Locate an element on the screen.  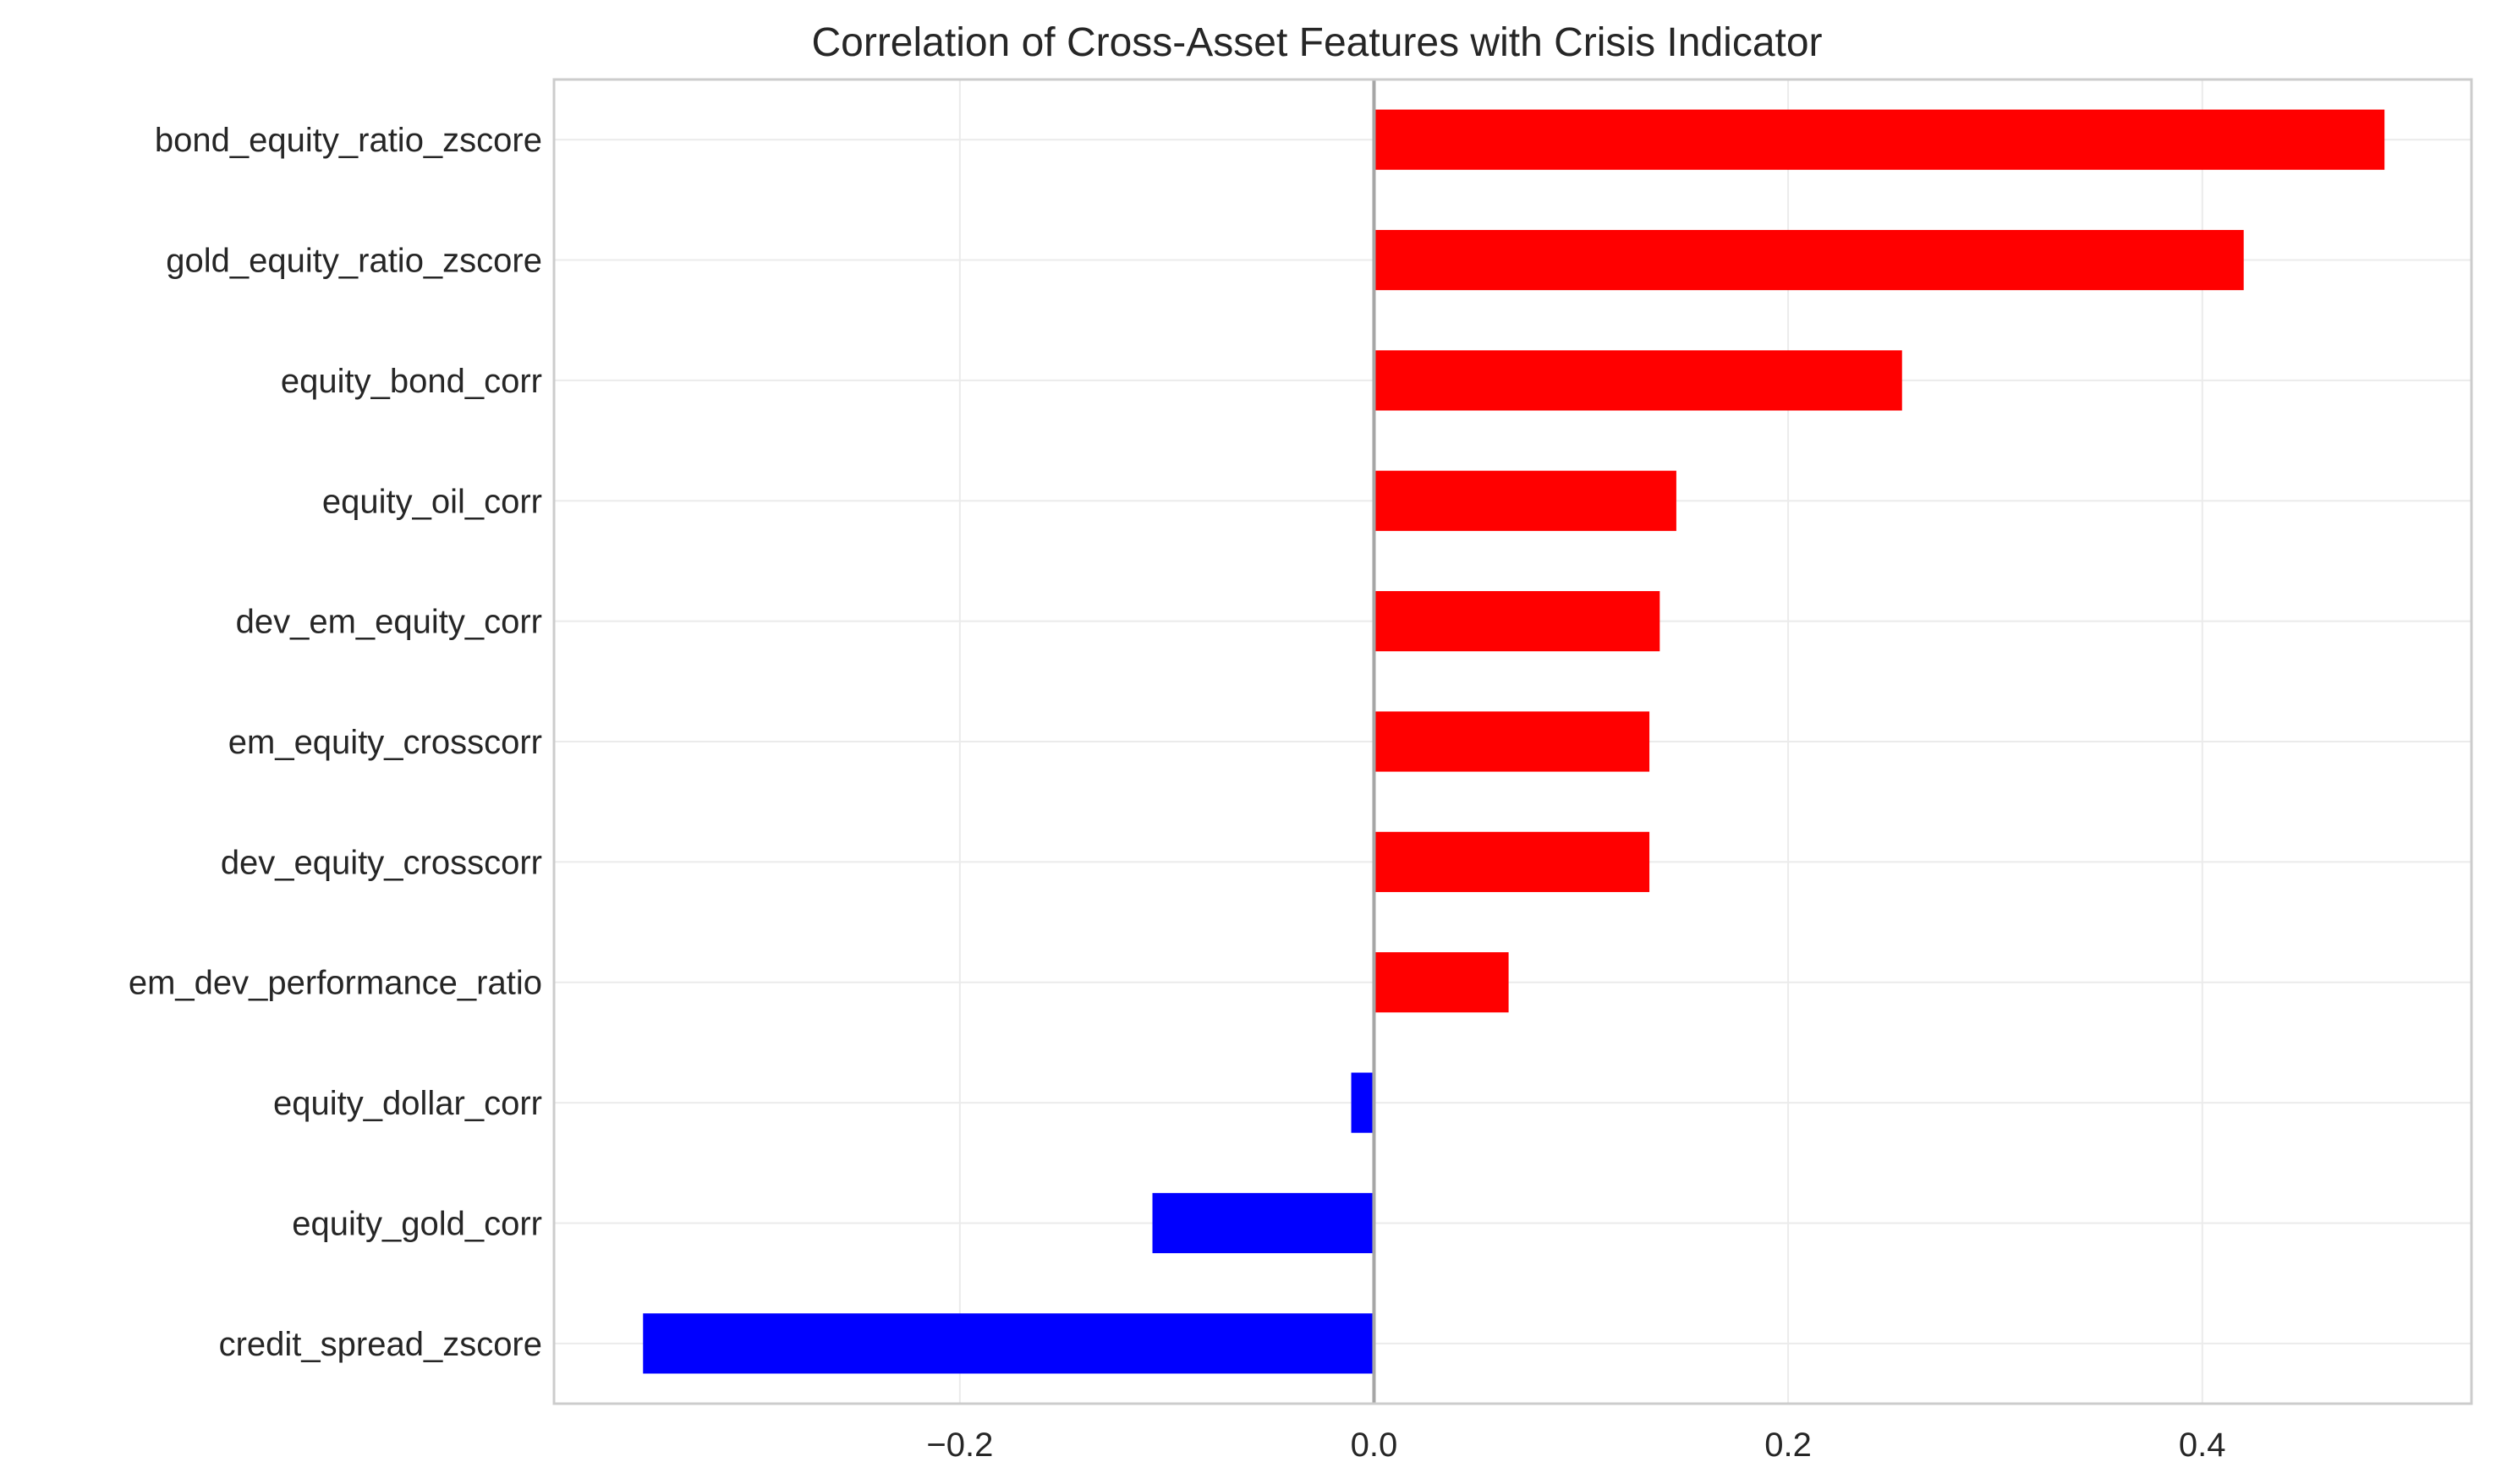
x-tick-label: 0.0 is located at coordinates (1375, 1445).